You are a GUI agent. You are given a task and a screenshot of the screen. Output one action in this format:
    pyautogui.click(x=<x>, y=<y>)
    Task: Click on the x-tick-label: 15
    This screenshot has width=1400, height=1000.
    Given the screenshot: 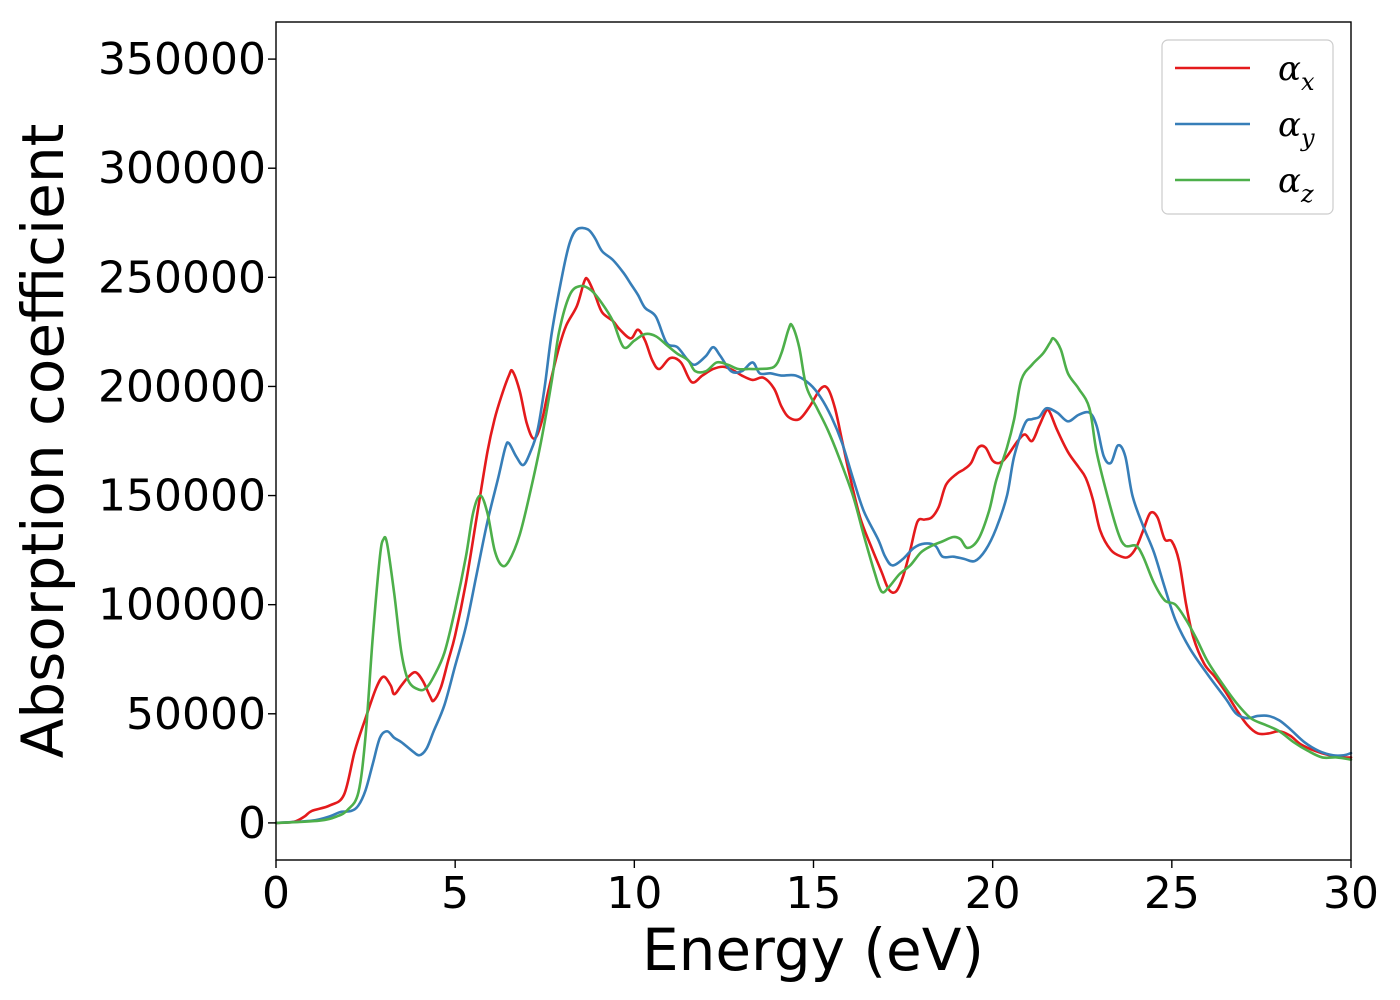 What is the action you would take?
    pyautogui.click(x=814, y=893)
    